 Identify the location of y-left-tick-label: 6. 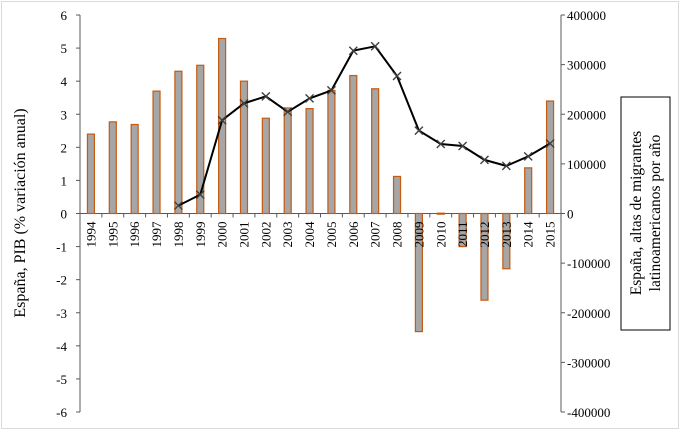
(64, 15).